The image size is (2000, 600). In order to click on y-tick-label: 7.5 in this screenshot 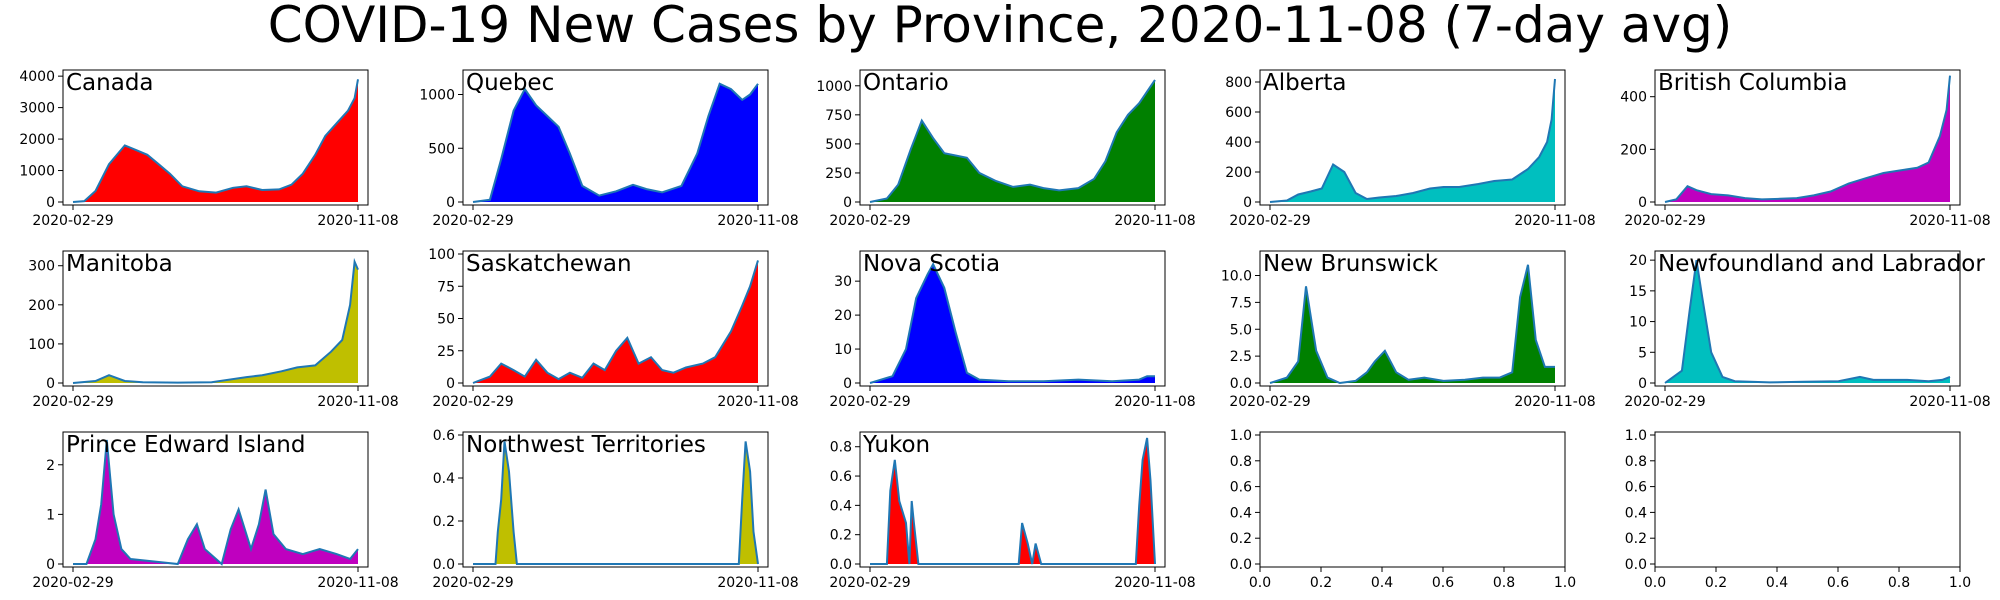, I will do `click(1241, 303)`.